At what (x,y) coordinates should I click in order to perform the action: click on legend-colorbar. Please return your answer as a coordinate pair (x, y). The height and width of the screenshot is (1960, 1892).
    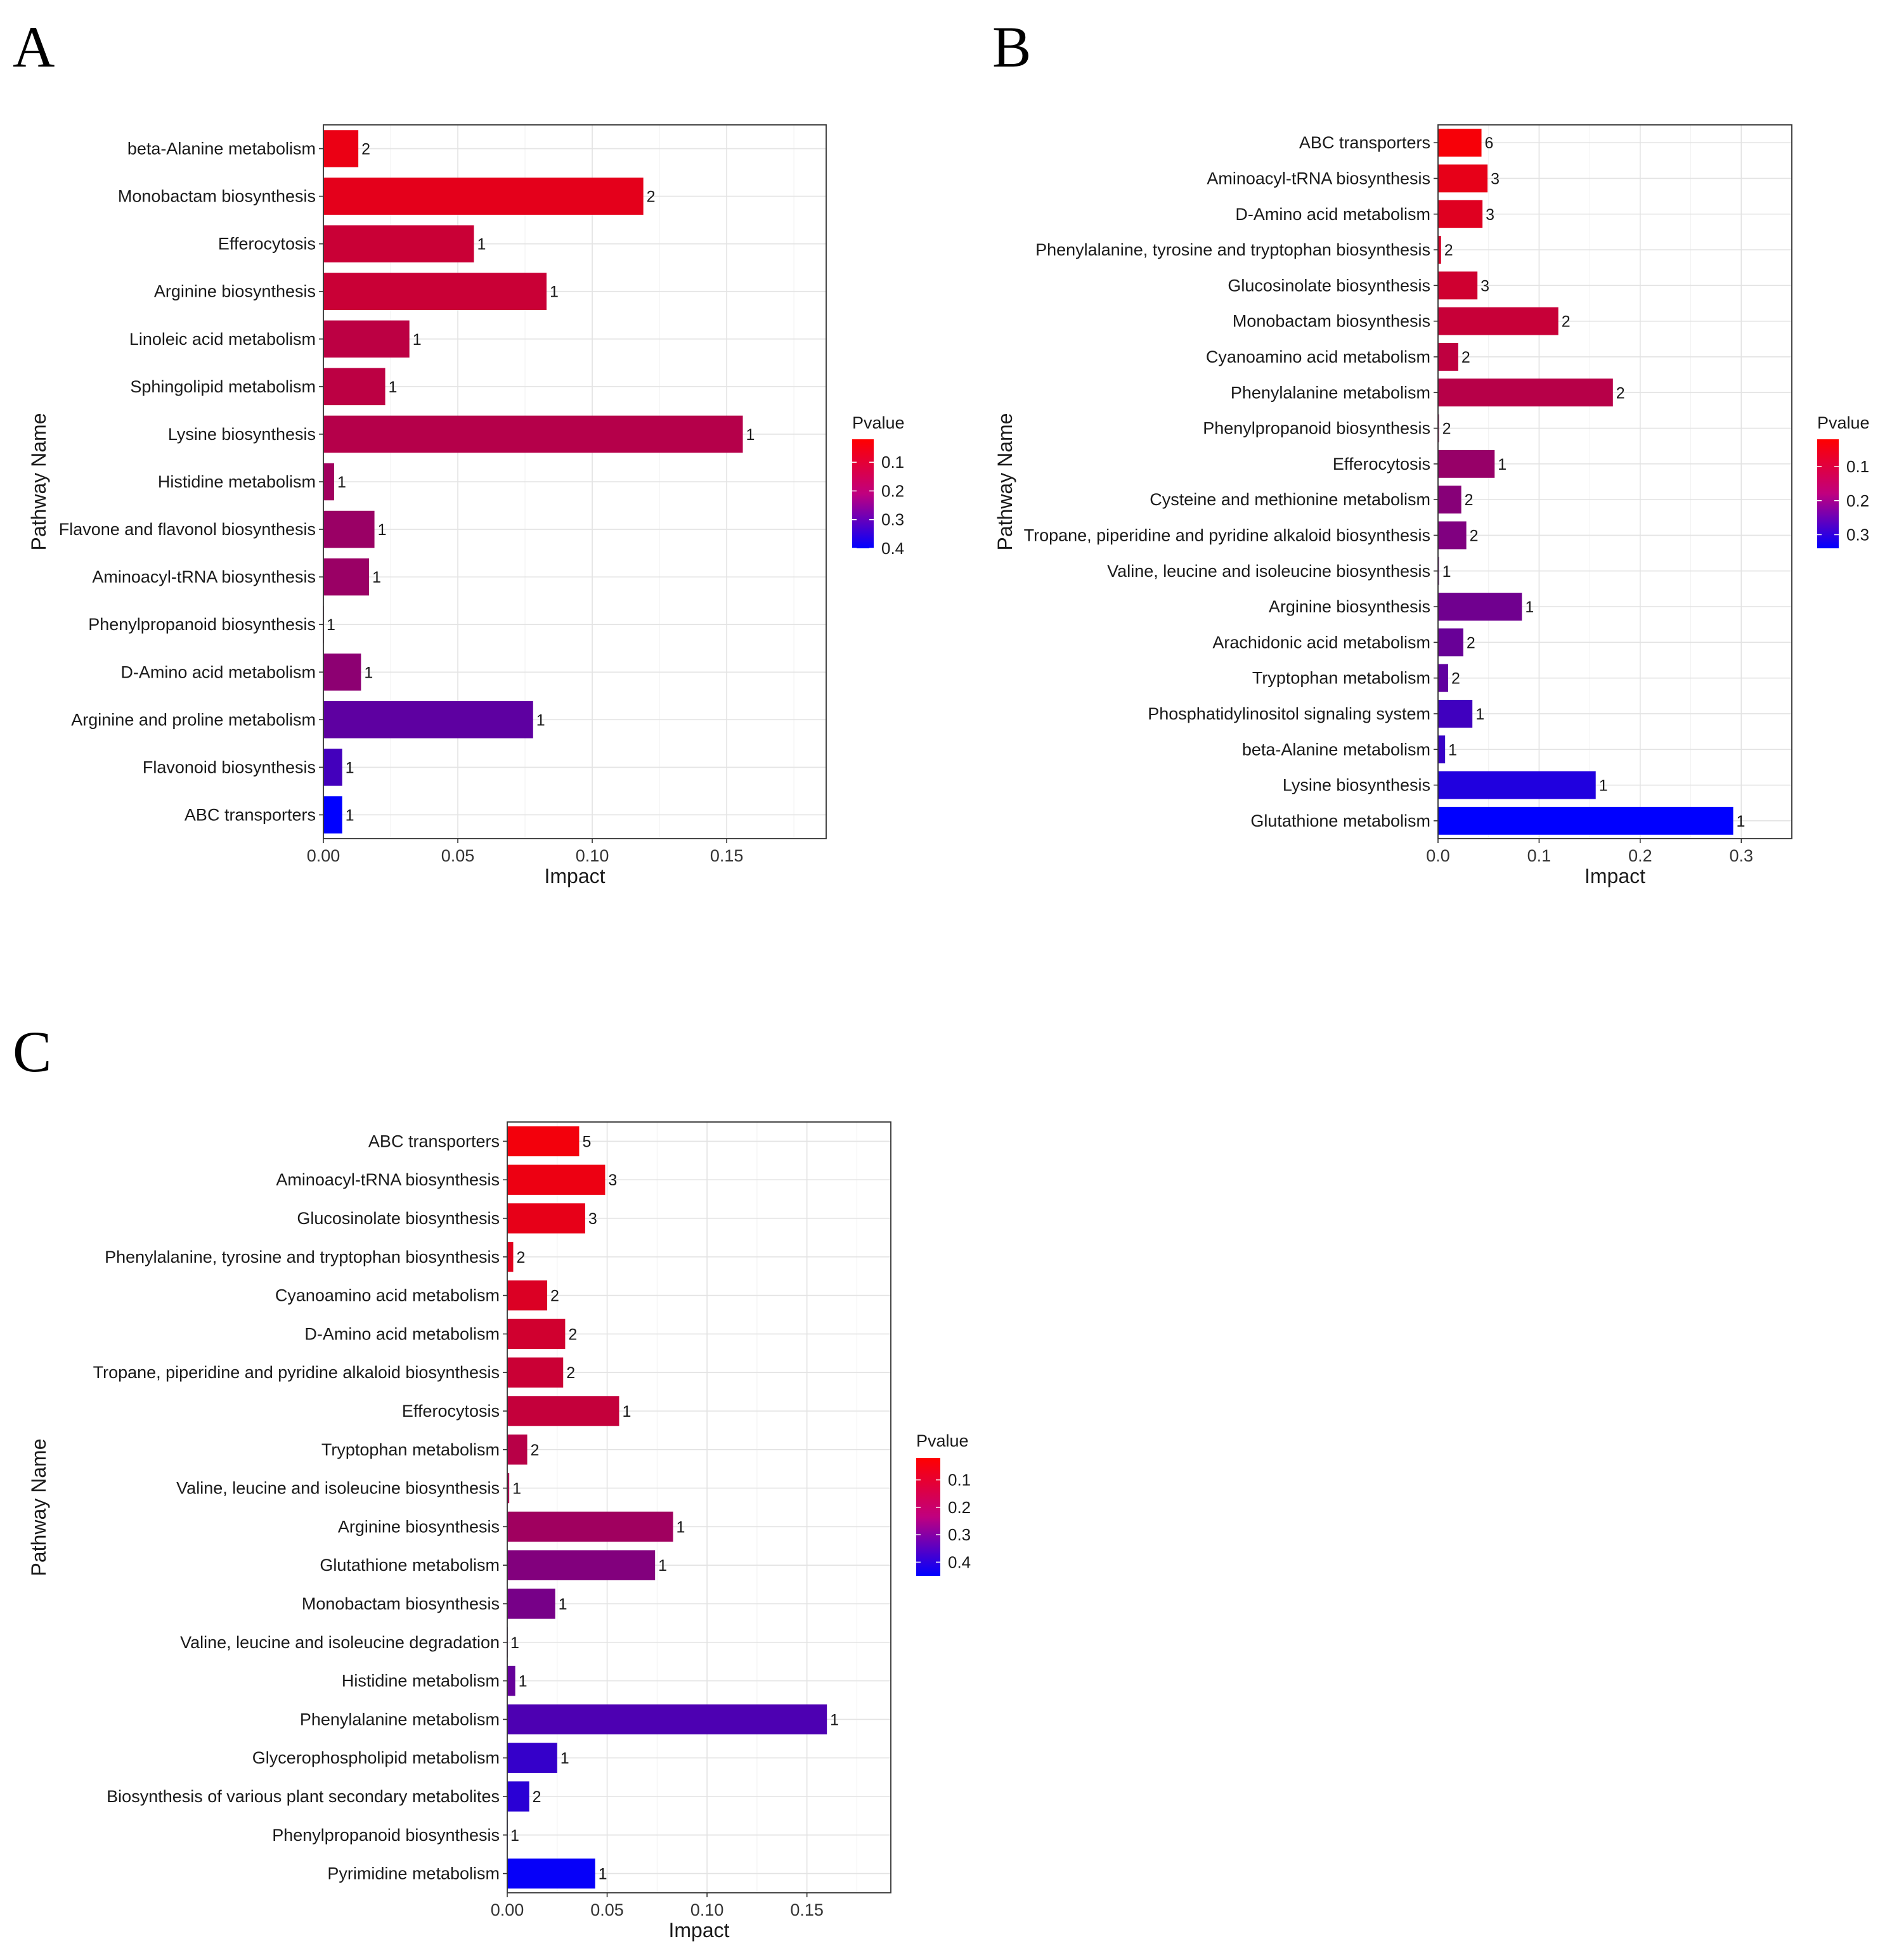
    Looking at the image, I should click on (863, 493).